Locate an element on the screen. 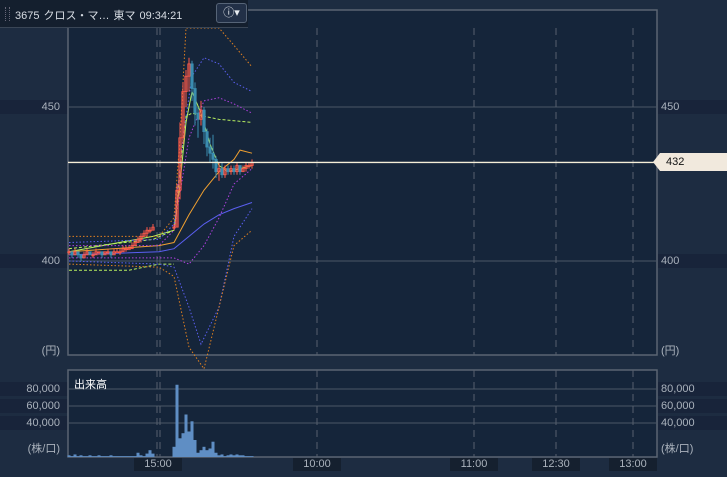  price-unit-left: (円) is located at coordinates (50, 351).